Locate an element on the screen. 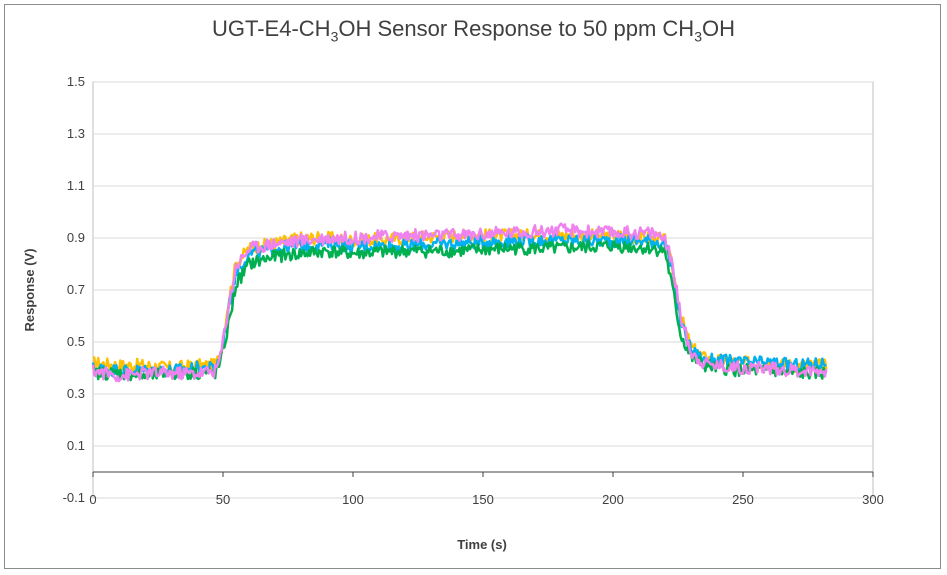  x-tick-label: 100 is located at coordinates (353, 499).